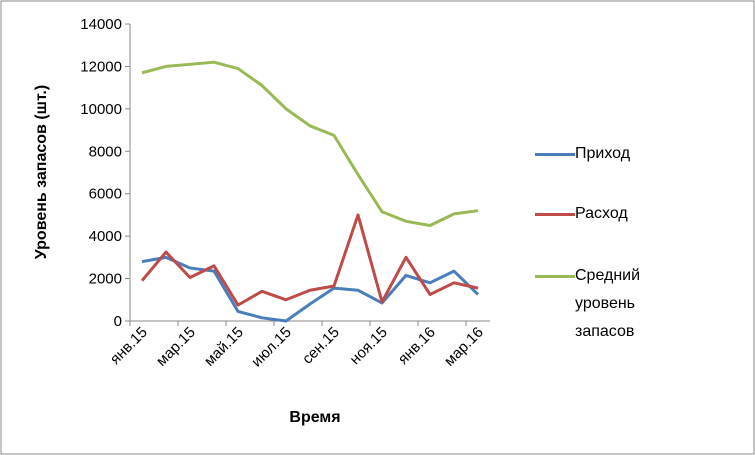 This screenshot has height=455, width=755. I want to click on y-tick-label: 4000, so click(105, 236).